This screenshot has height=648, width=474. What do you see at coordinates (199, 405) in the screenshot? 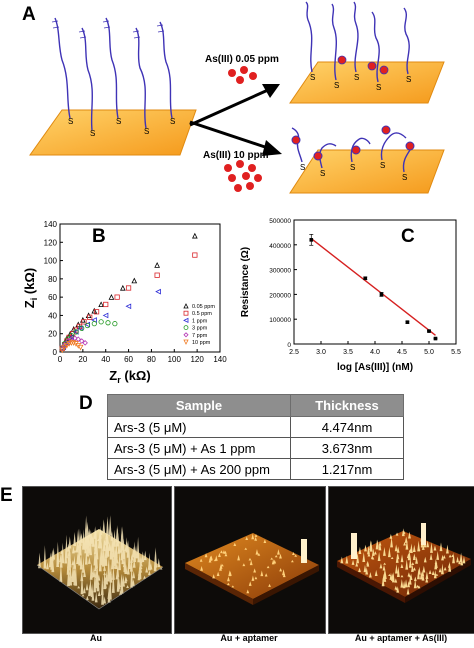
I see `header-sample: Sample` at bounding box center [199, 405].